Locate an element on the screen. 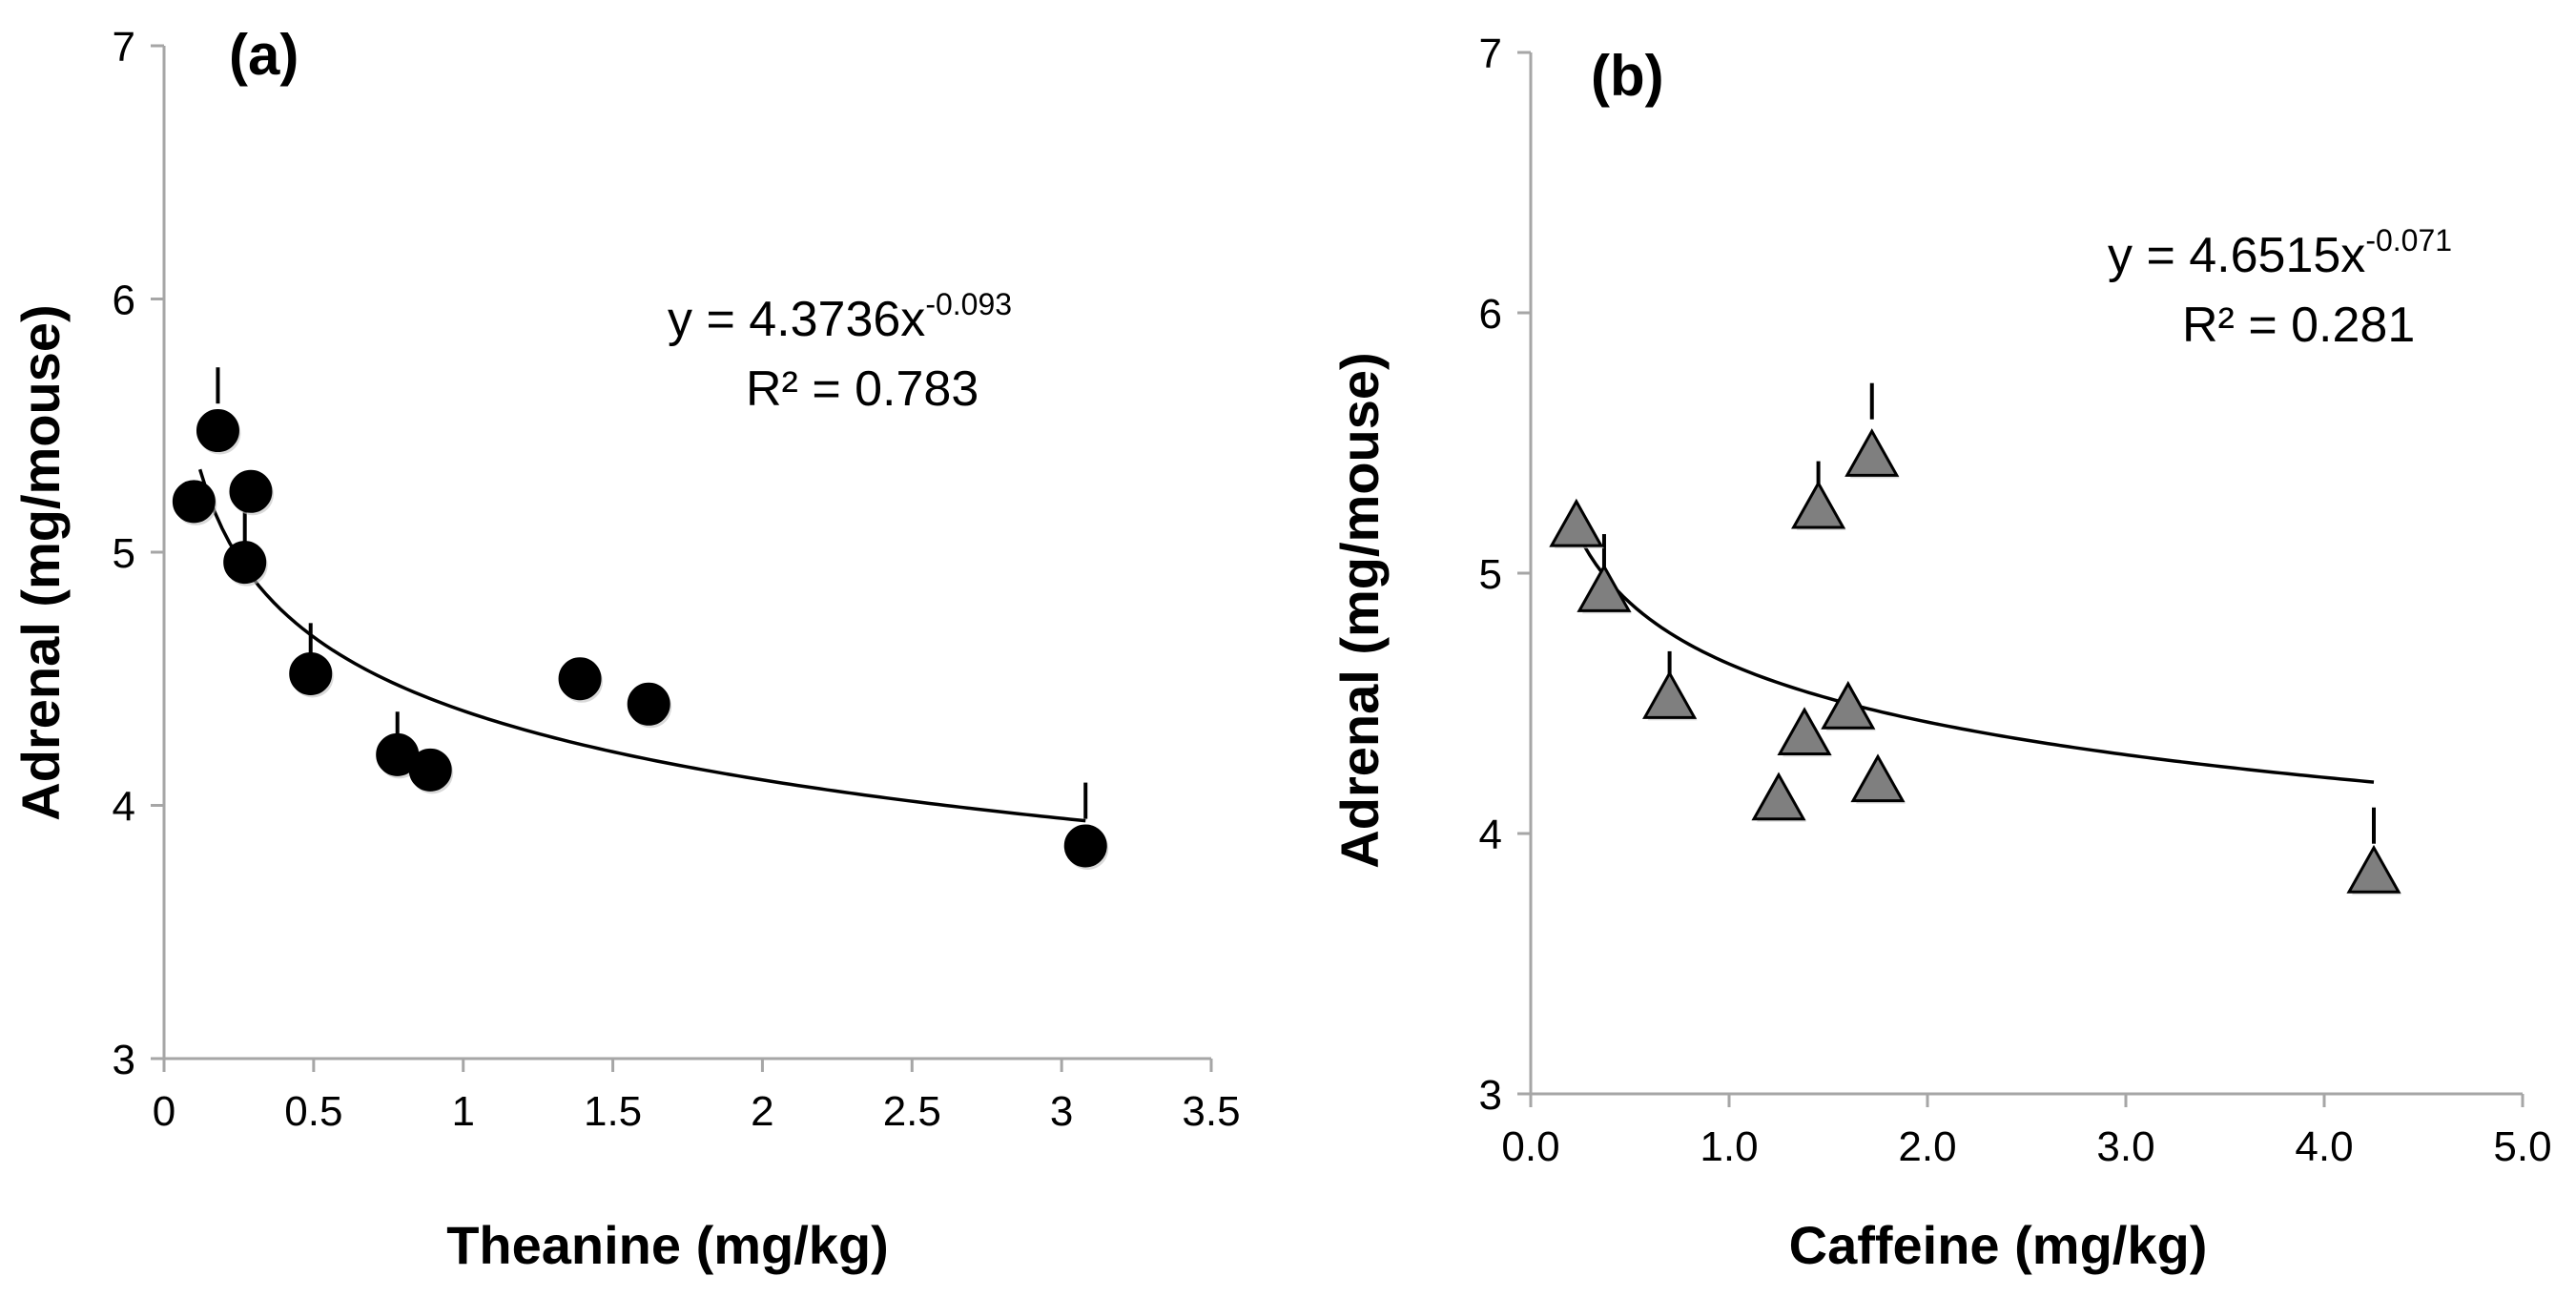 The height and width of the screenshot is (1297, 2576). x-tick-label-b: 4.0 is located at coordinates (2324, 1147).